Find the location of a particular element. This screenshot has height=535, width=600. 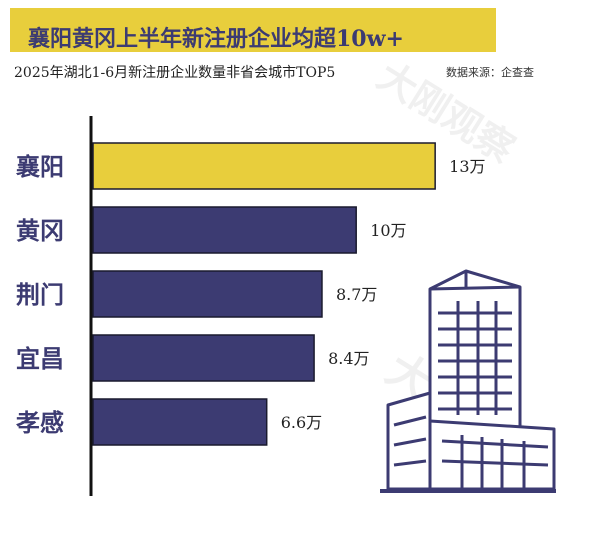

value-label: 13万 is located at coordinates (467, 166).